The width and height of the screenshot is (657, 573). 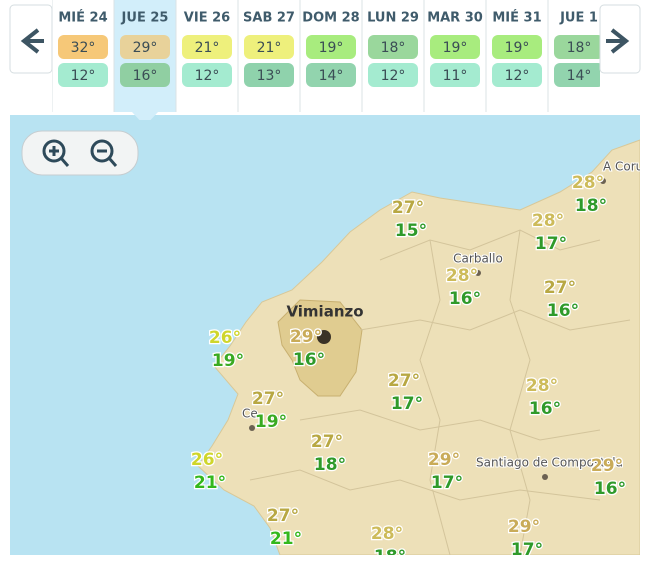 I want to click on day-tab: MAR 30 19° 11°, so click(x=454, y=56).